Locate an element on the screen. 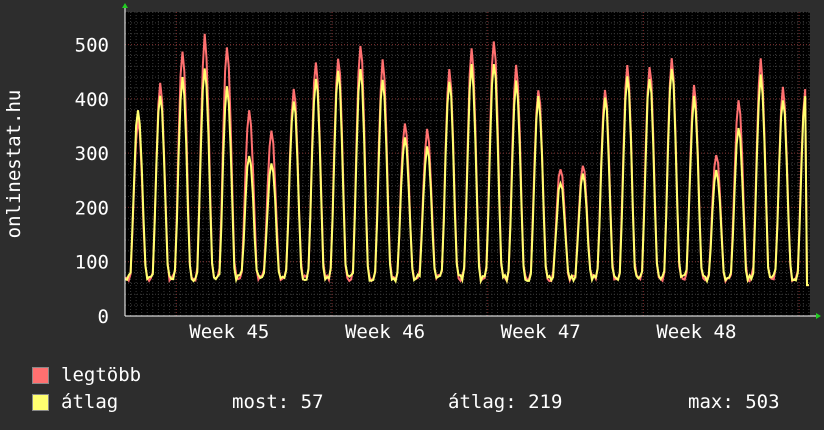 The image size is (824, 430). y-tick-label: 500 is located at coordinates (92, 46).